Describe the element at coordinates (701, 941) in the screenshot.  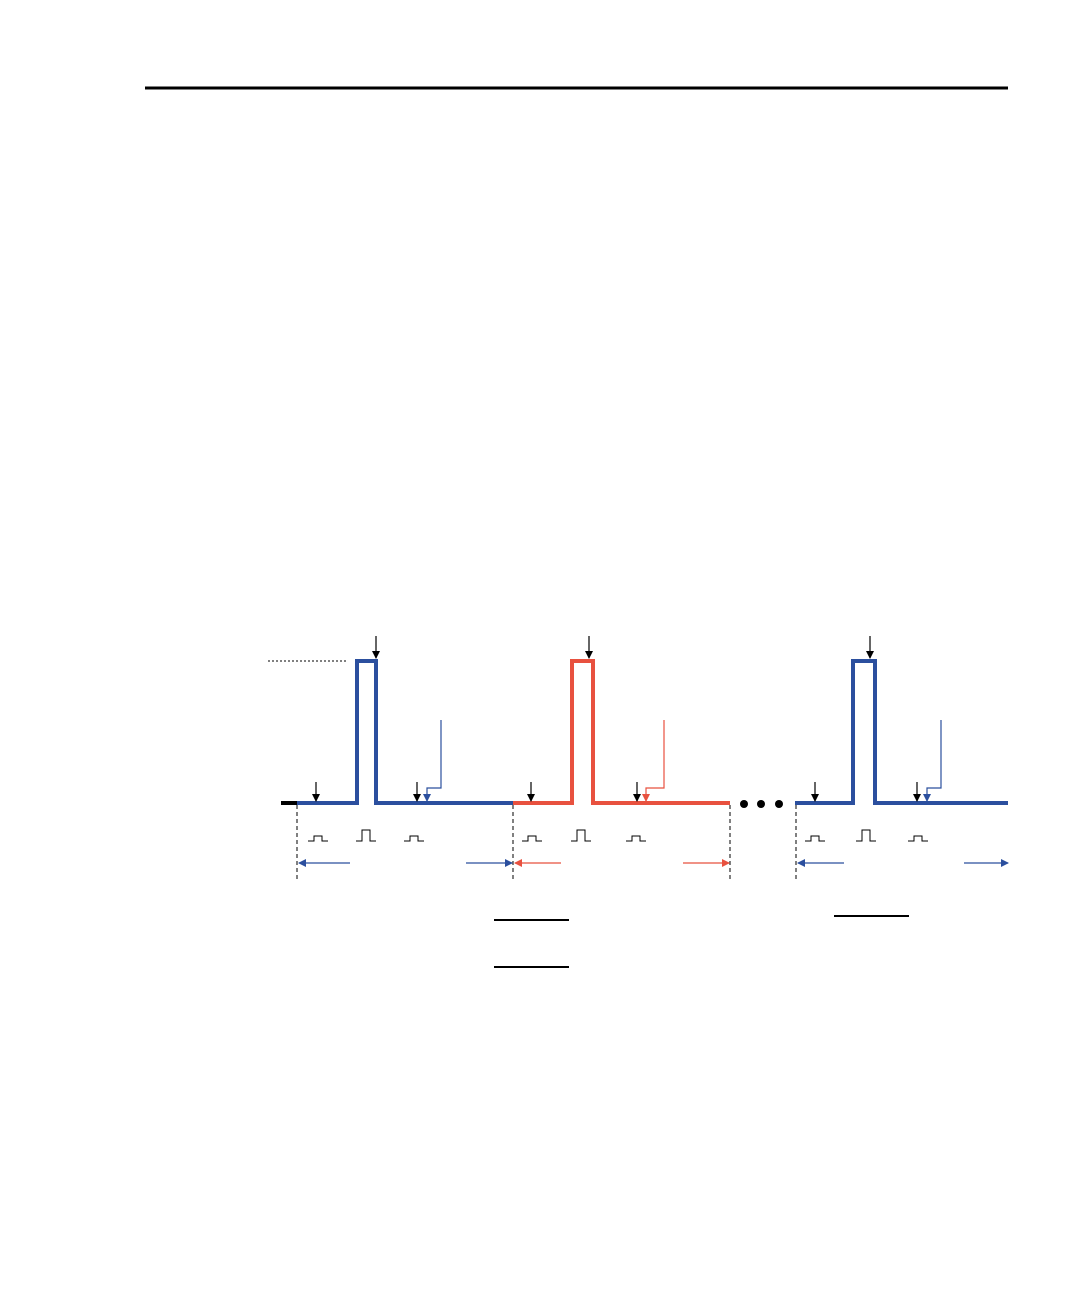
I see `underlines` at that location.